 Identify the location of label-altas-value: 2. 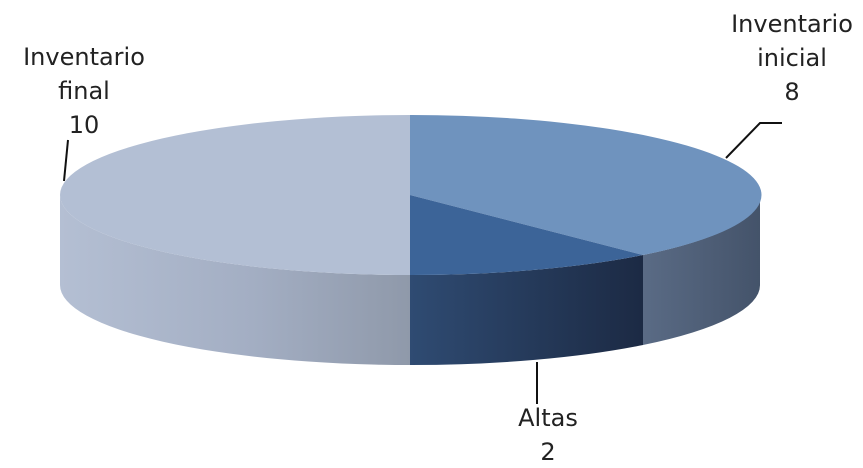
(547, 452).